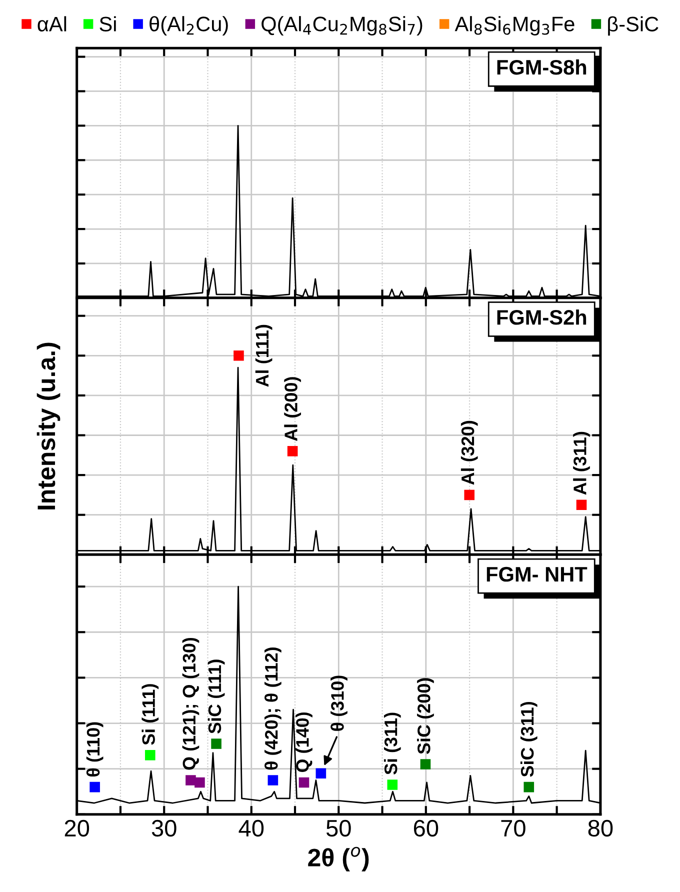 This screenshot has height=892, width=680. What do you see at coordinates (633, 26) in the screenshot?
I see `legend-label: β-SiC` at bounding box center [633, 26].